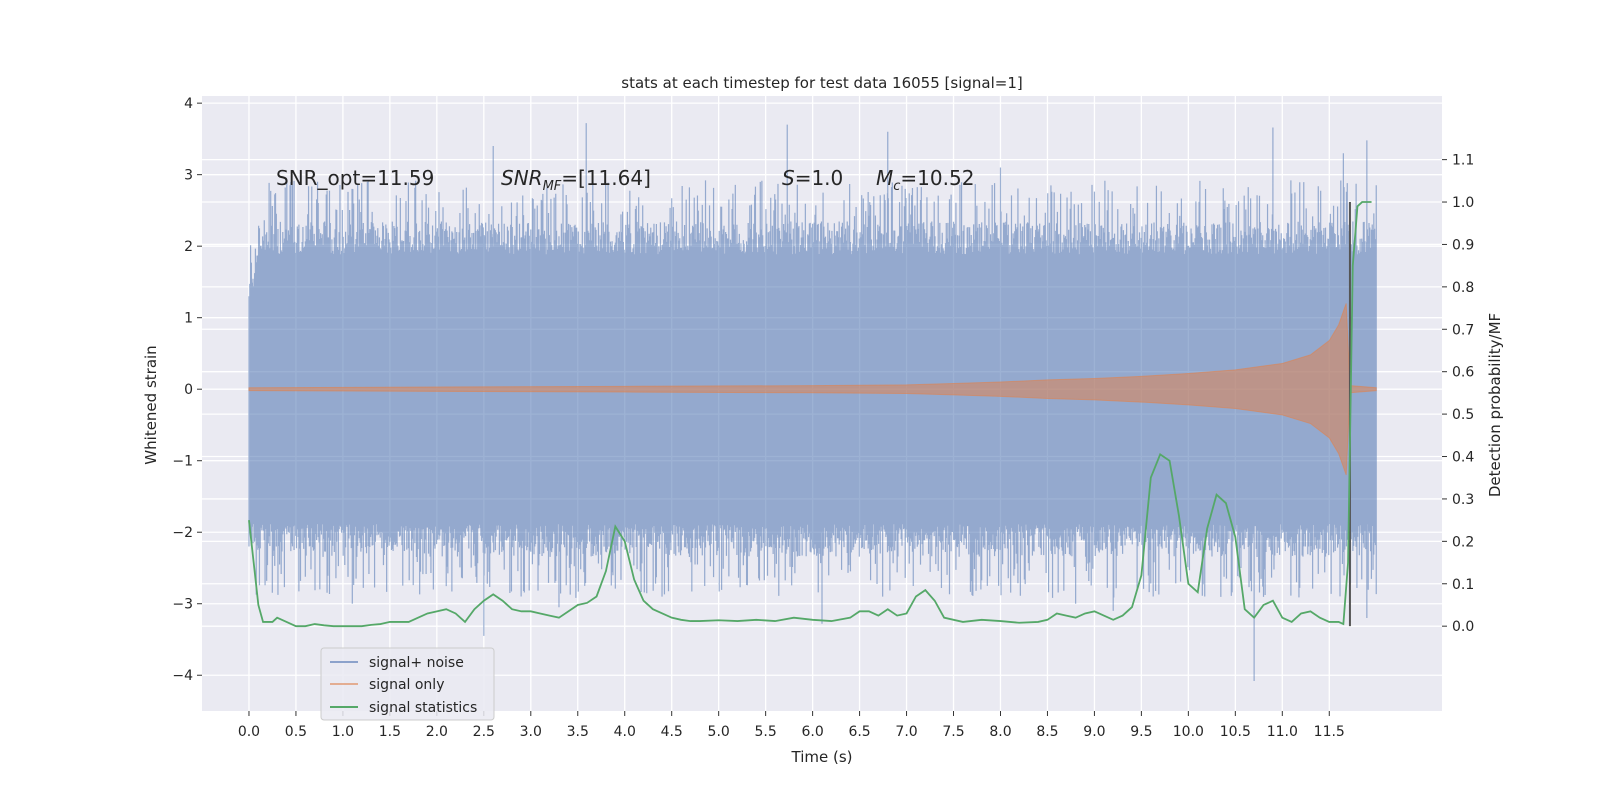  What do you see at coordinates (296, 732) in the screenshot?
I see `x-tick-label: 0.5` at bounding box center [296, 732].